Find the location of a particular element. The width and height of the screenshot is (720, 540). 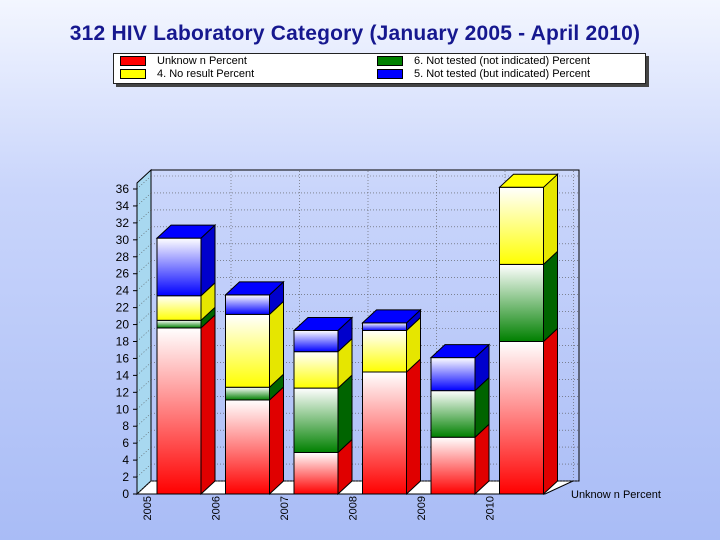

y-tick-label: 36 is located at coordinates (123, 189).